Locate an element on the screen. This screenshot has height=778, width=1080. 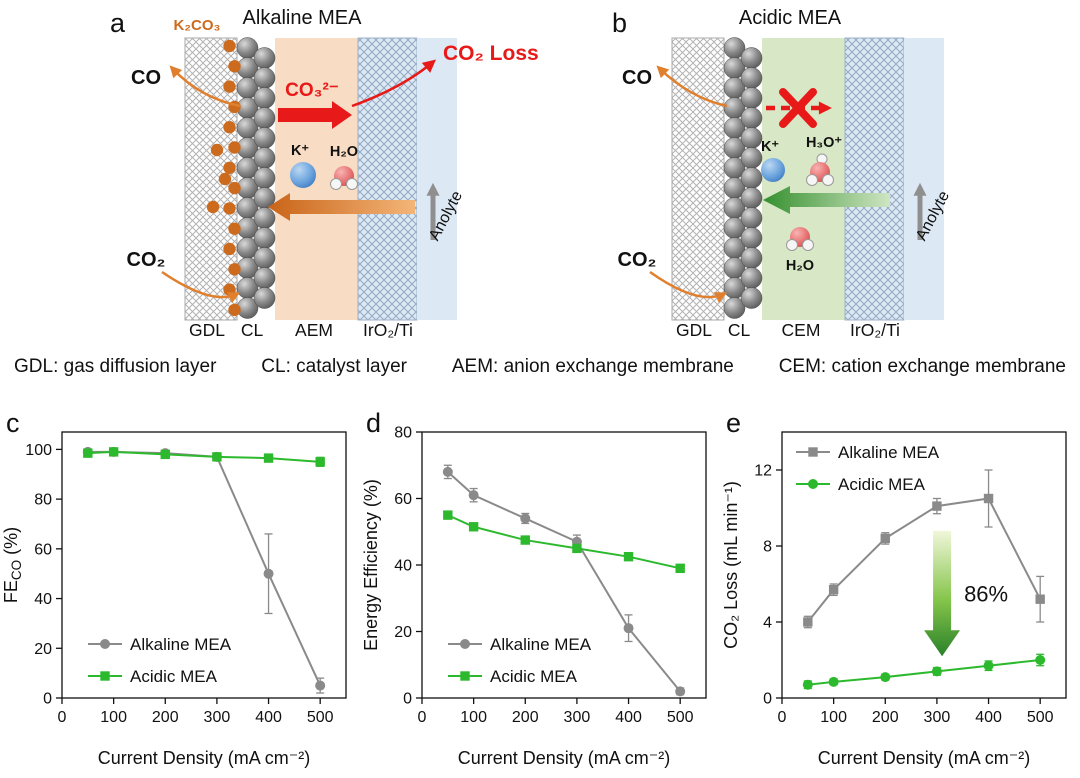
gdl-hatch-b is located at coordinates (698, 179).